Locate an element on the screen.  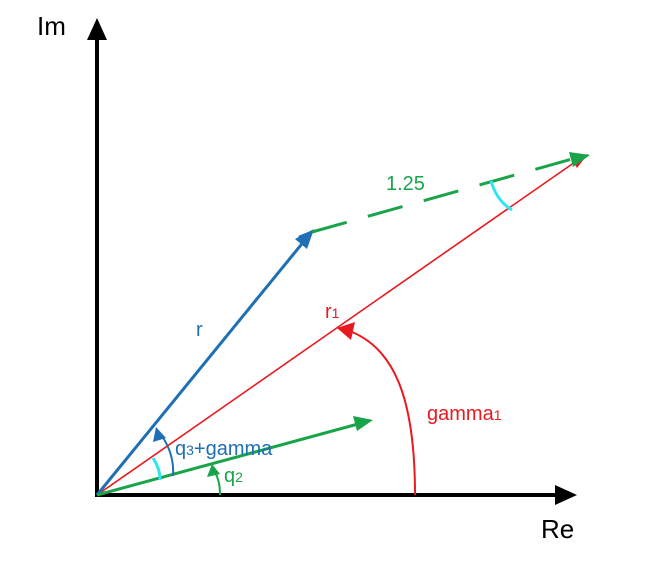
x-axis-arrowhead is located at coordinates (566, 495).